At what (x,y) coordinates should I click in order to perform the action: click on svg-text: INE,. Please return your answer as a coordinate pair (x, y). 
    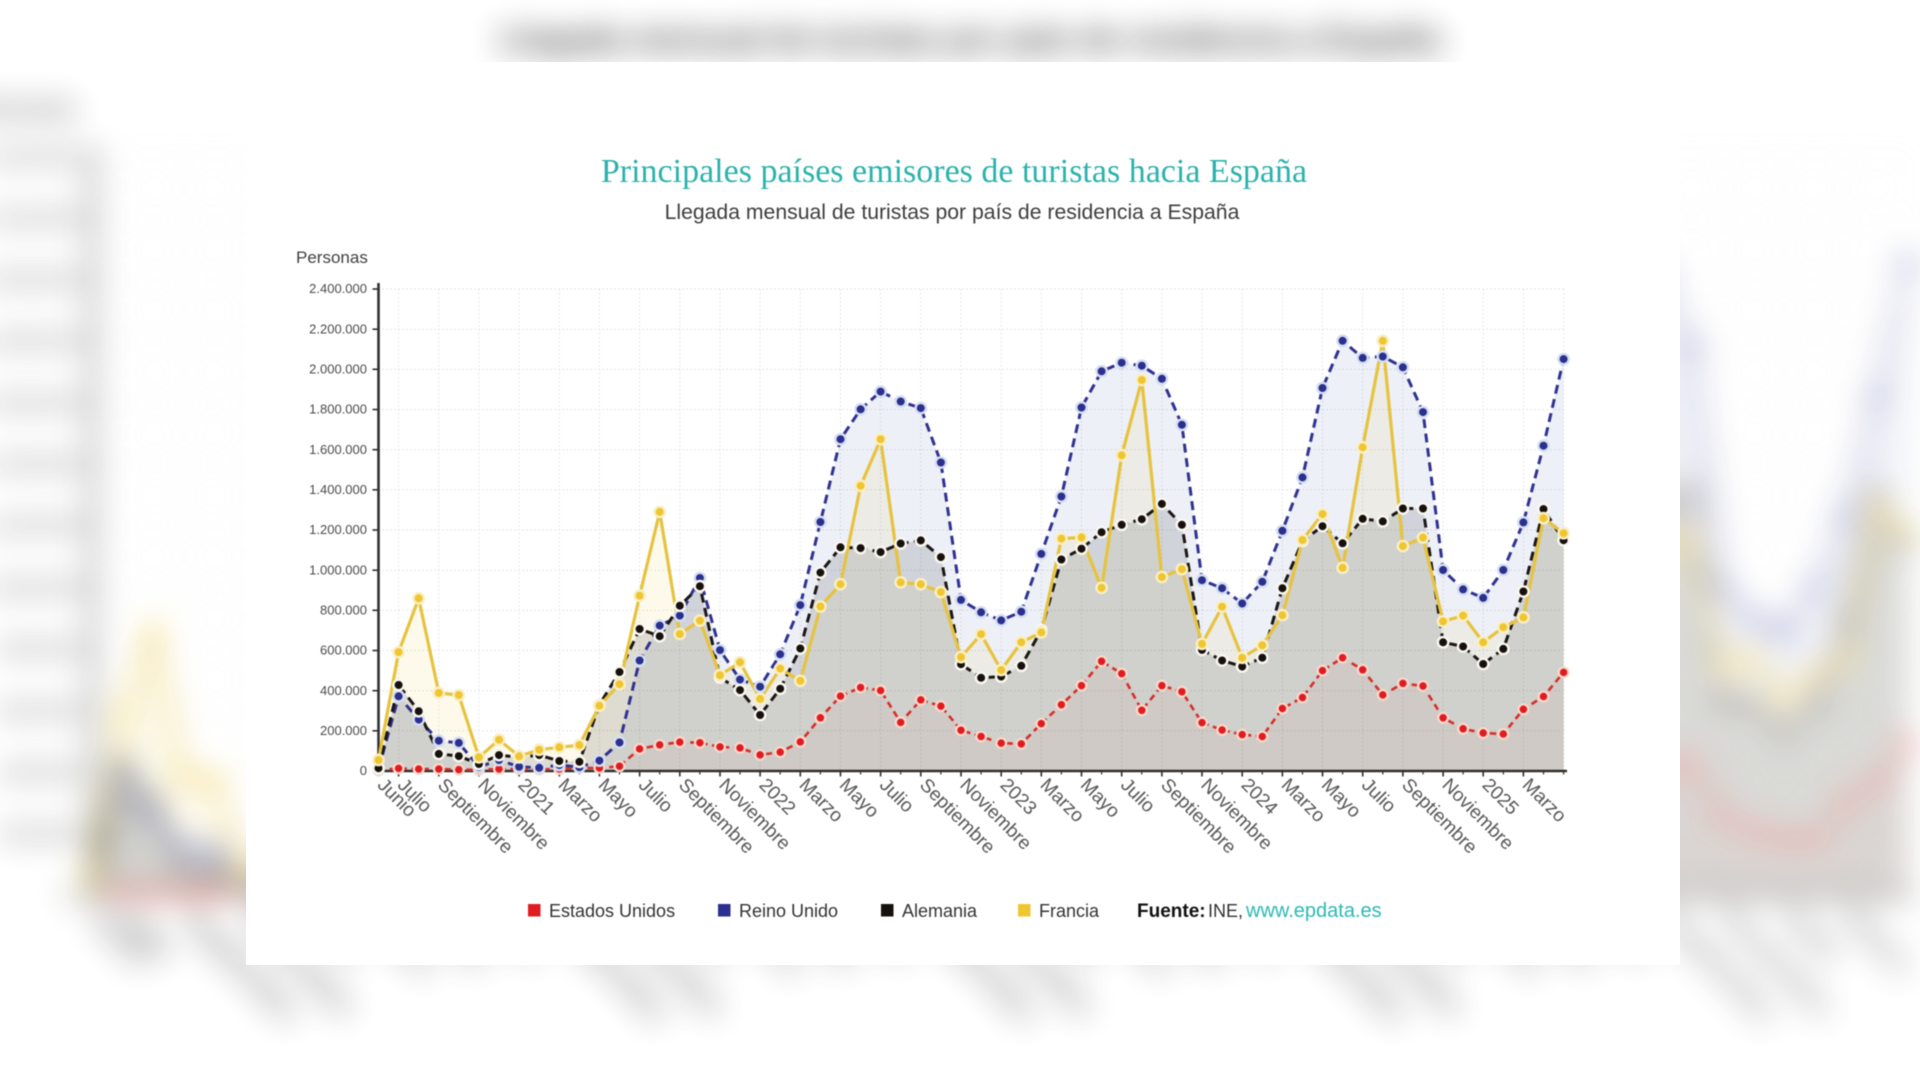
    Looking at the image, I should click on (1225, 911).